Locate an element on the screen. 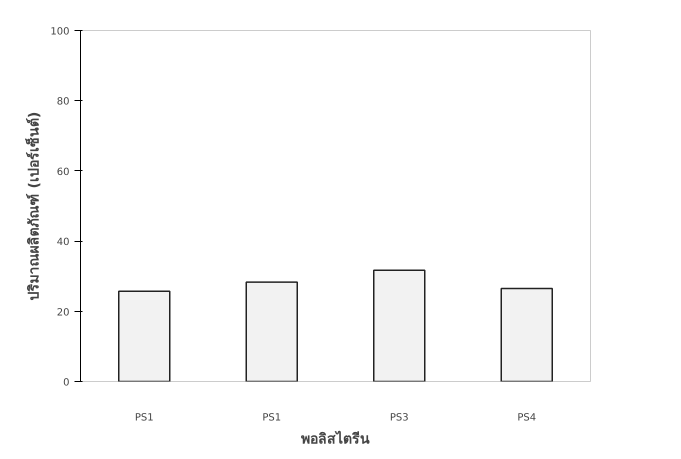 This screenshot has height=459, width=681. y-tick-label: 20 is located at coordinates (63, 312).